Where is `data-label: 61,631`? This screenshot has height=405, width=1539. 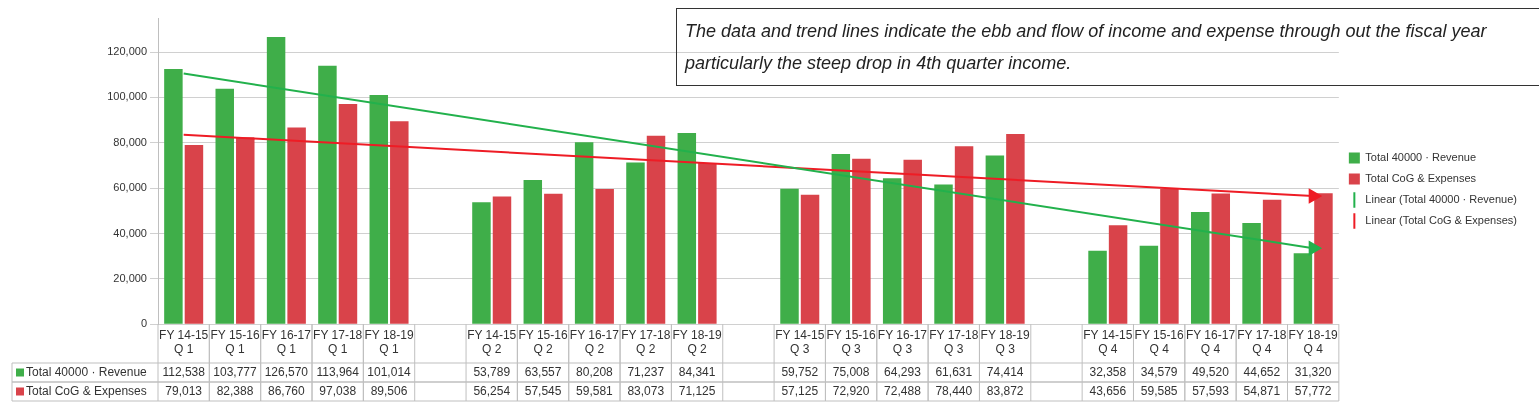 data-label: 61,631 is located at coordinates (954, 371).